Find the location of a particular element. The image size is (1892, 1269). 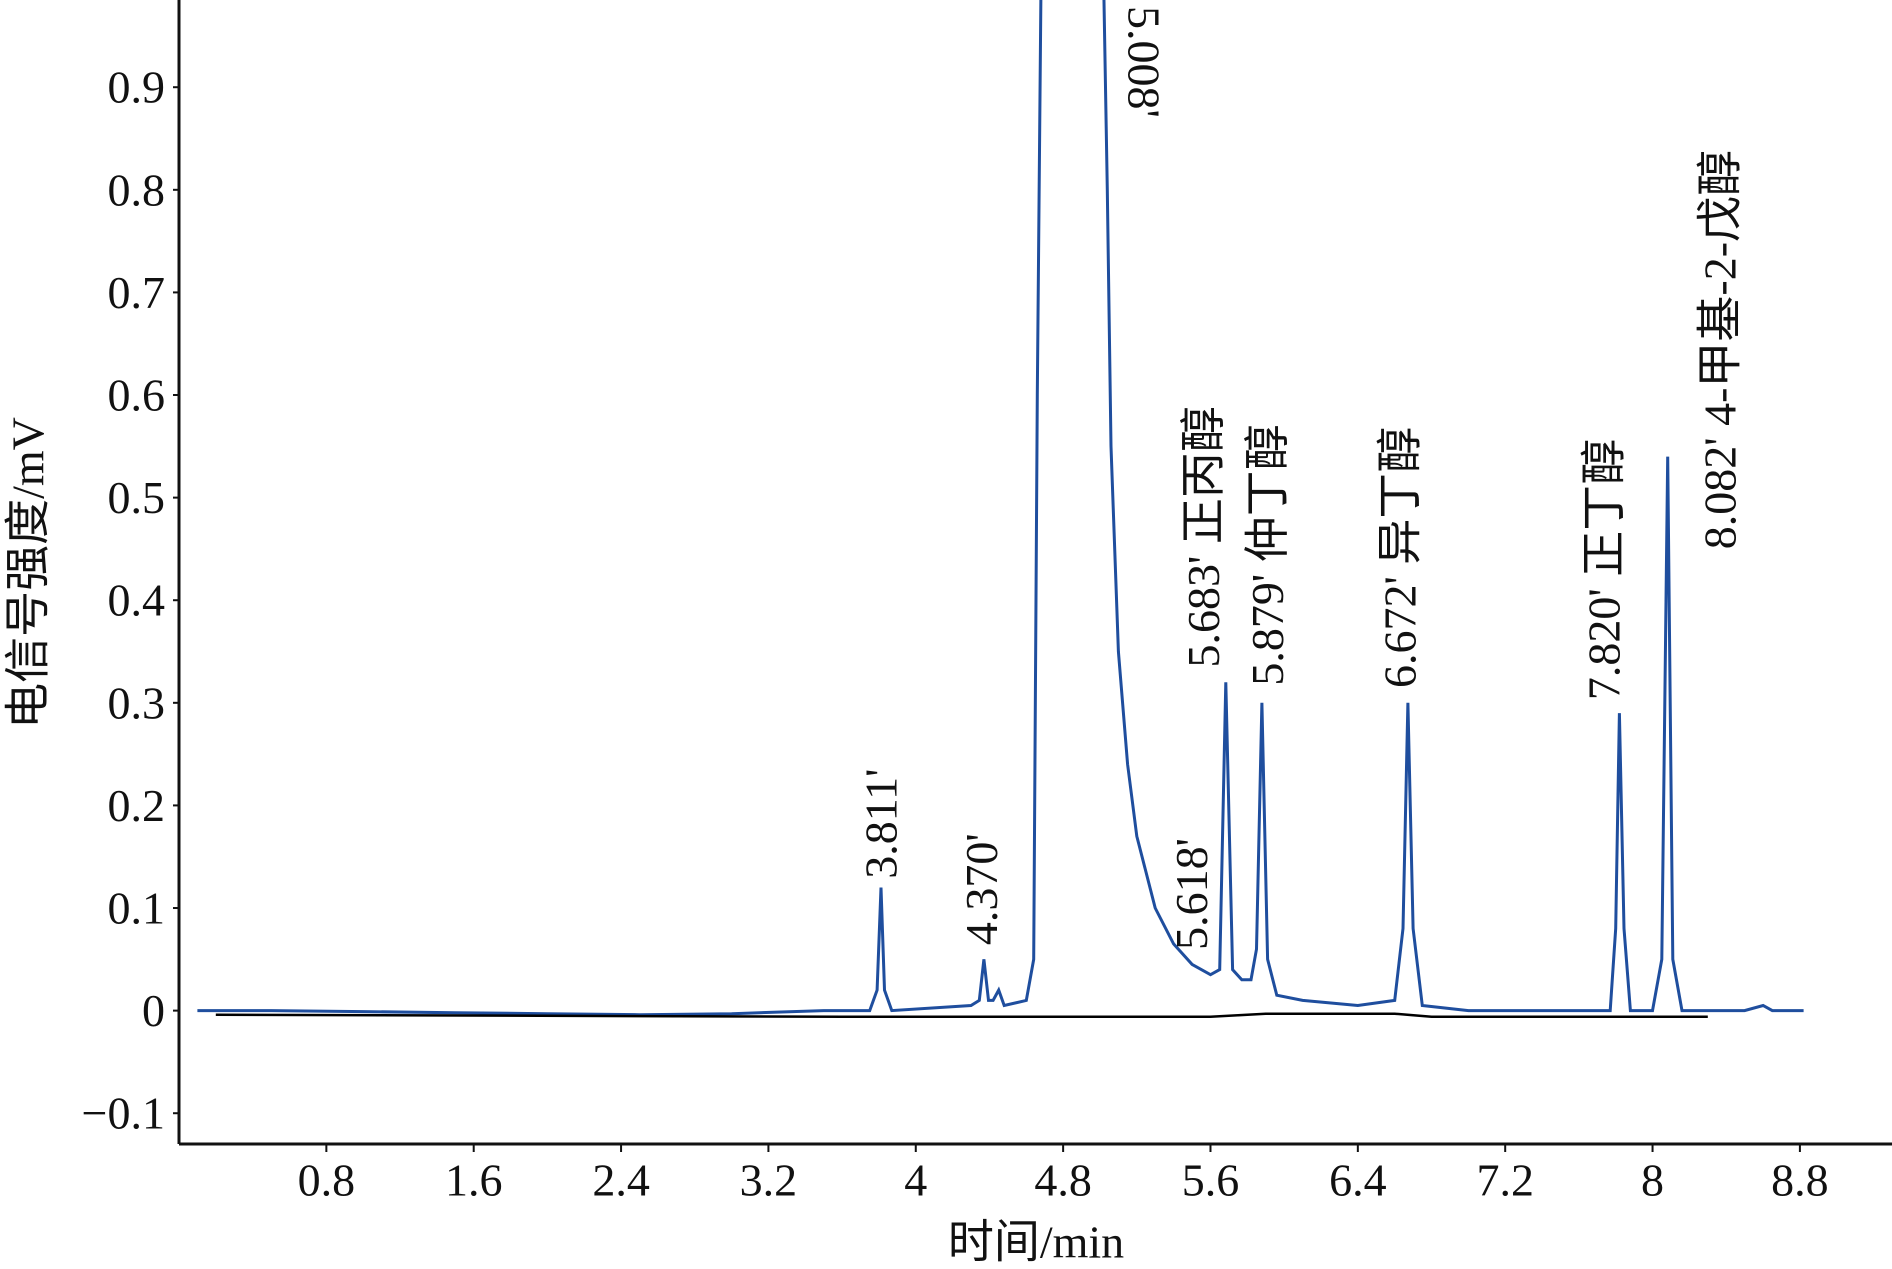

line is located at coordinates (961, 1015).